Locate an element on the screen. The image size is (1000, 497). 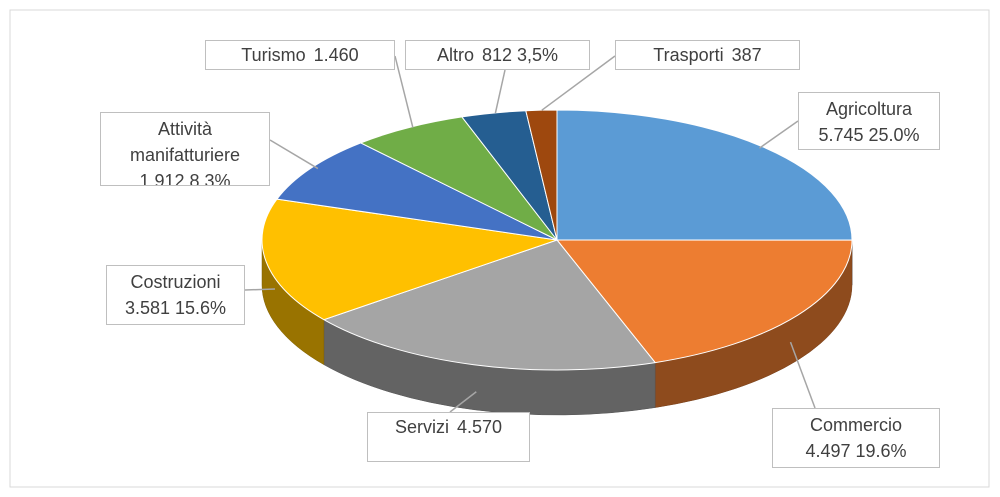
data-label: Turismo 1.460 is located at coordinates (300, 55).